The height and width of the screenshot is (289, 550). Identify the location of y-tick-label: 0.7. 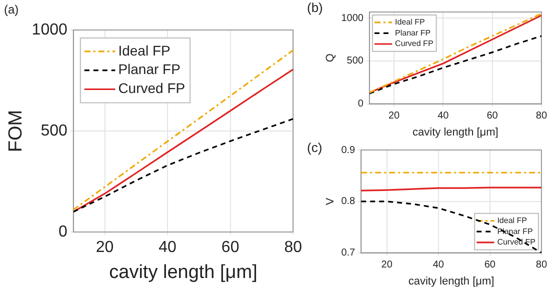
(348, 253).